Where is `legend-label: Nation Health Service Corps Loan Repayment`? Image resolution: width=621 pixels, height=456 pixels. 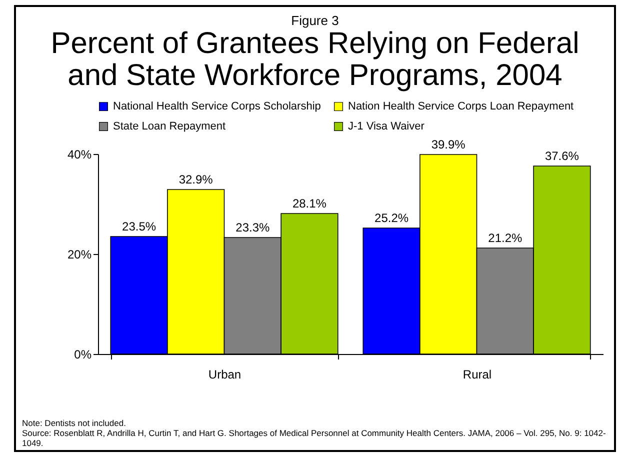
legend-label: Nation Health Service Corps Loan Repayment is located at coordinates (461, 106).